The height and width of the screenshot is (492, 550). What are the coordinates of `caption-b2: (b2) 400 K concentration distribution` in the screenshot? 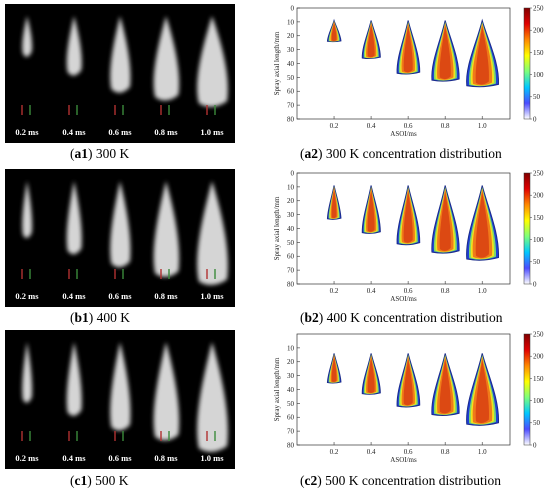 It's located at (401, 317).